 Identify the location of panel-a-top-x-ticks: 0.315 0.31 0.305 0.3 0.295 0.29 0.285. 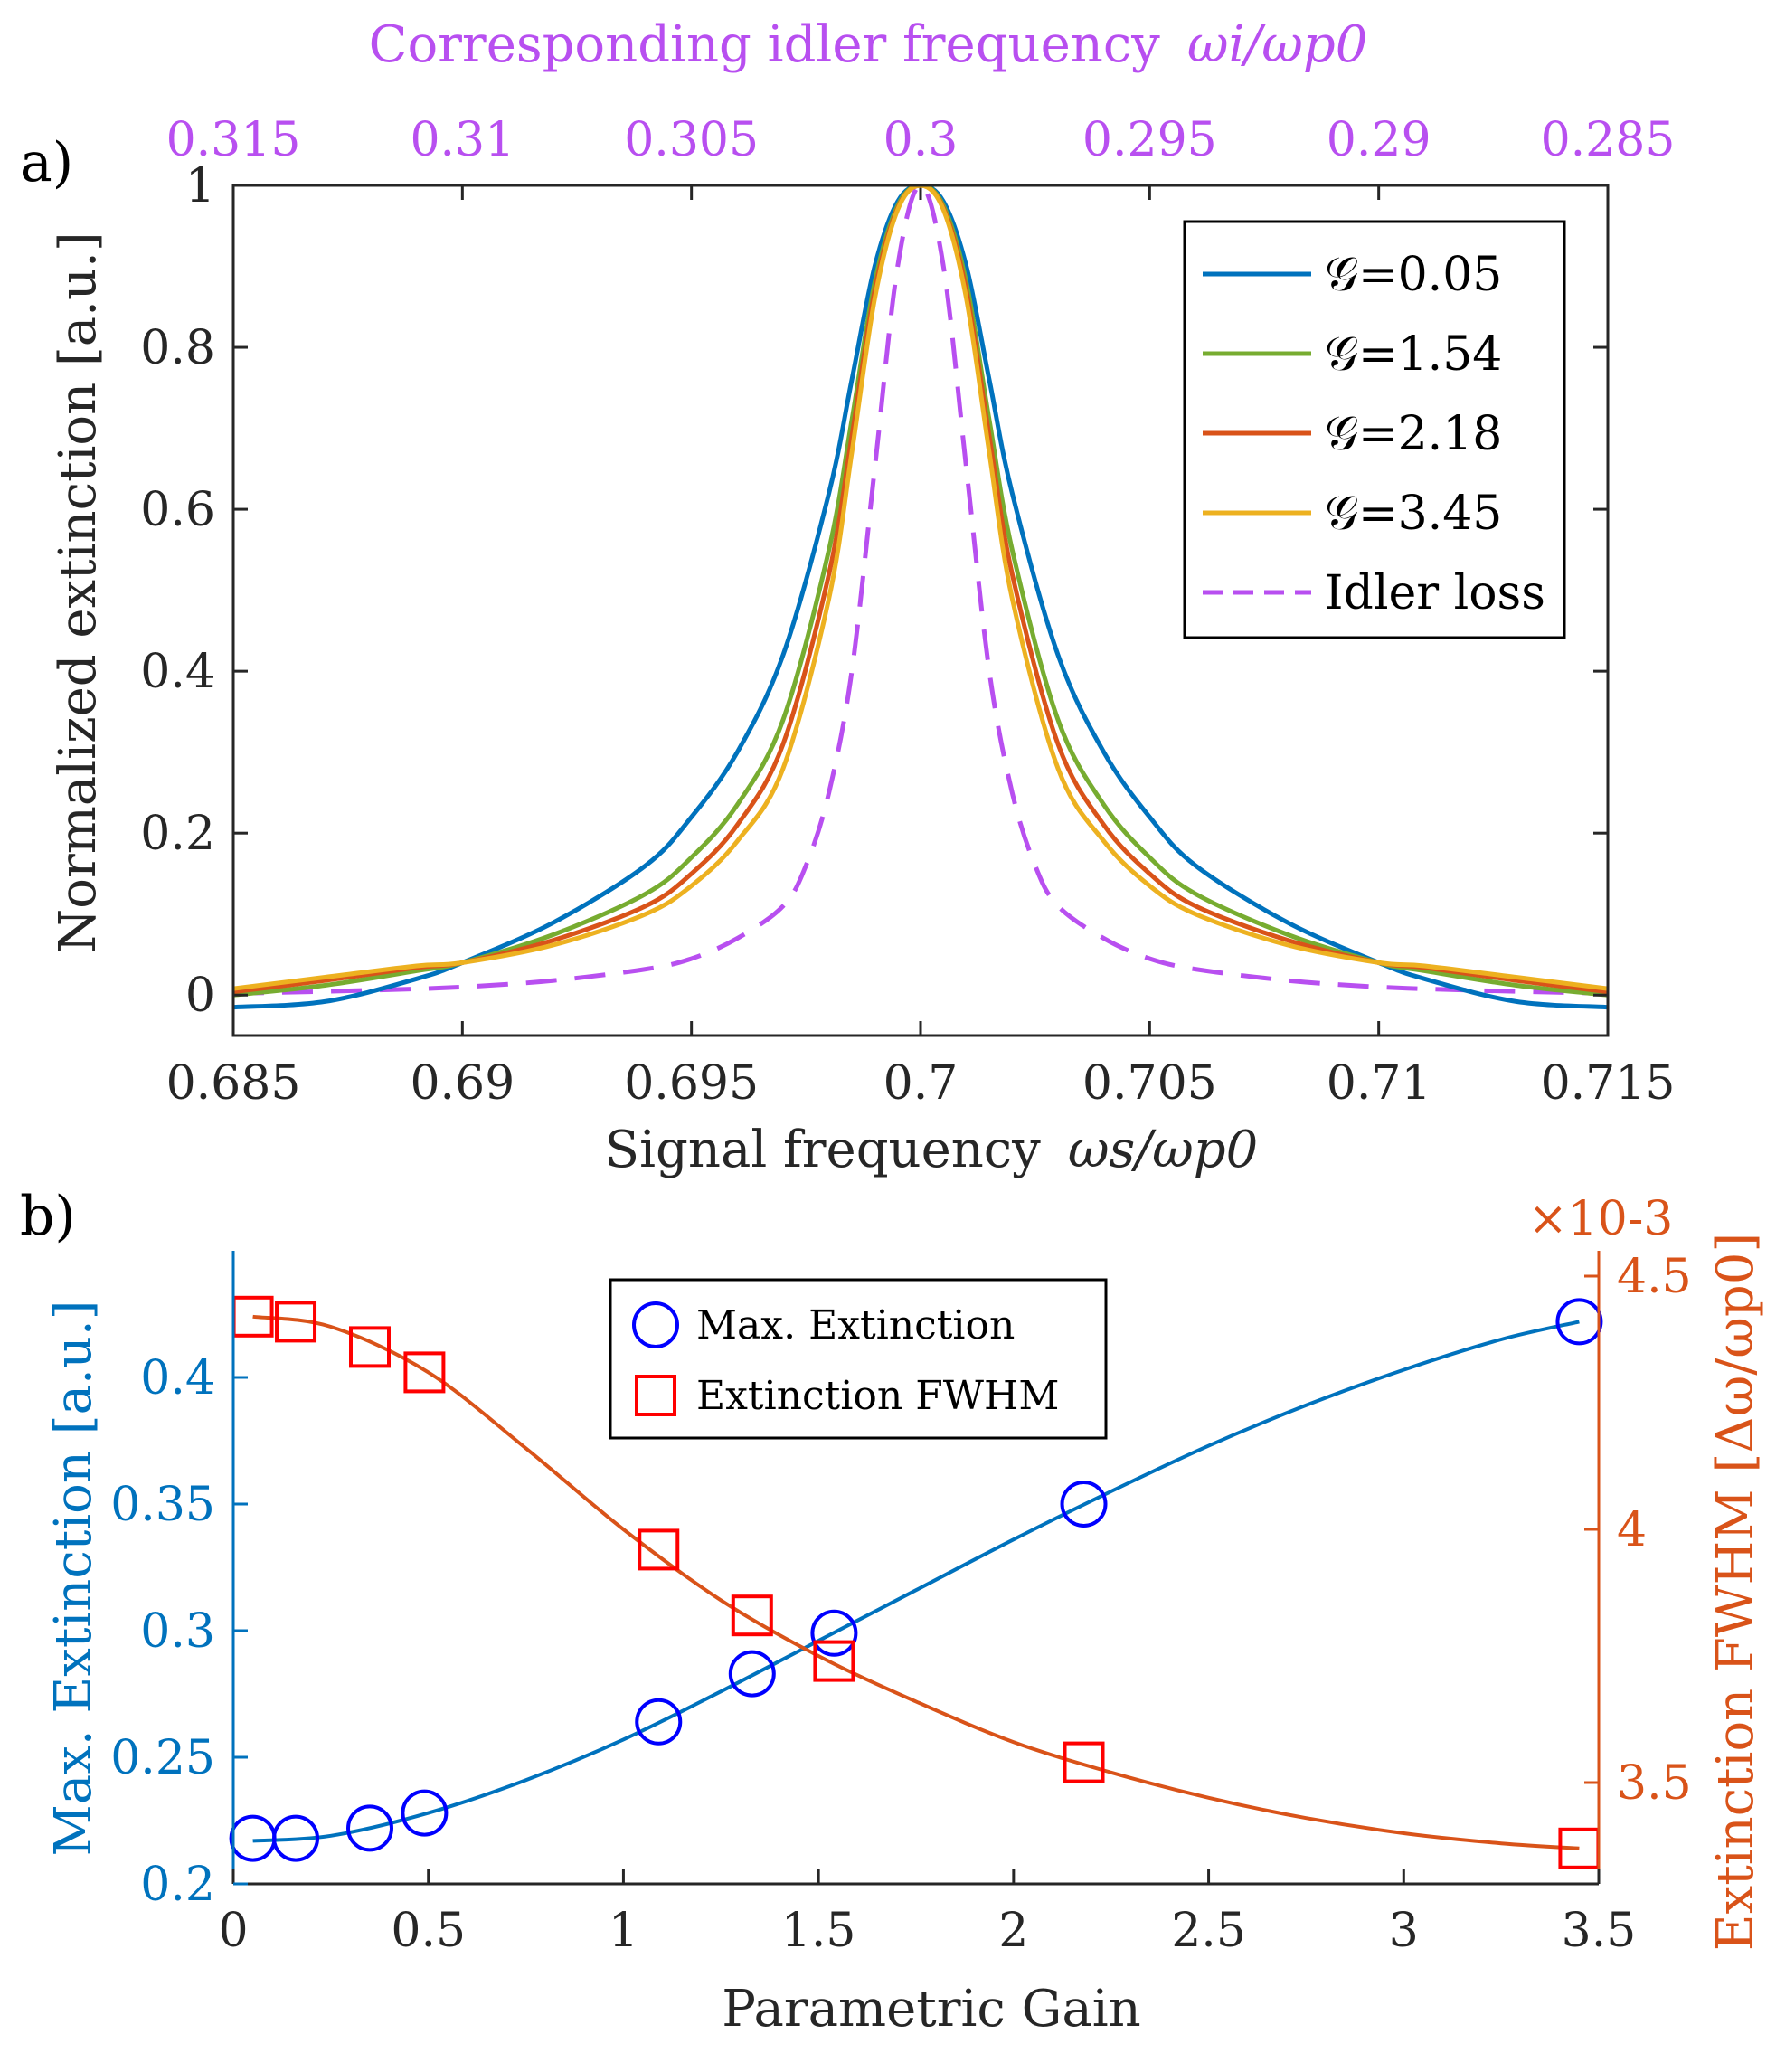
(921, 156).